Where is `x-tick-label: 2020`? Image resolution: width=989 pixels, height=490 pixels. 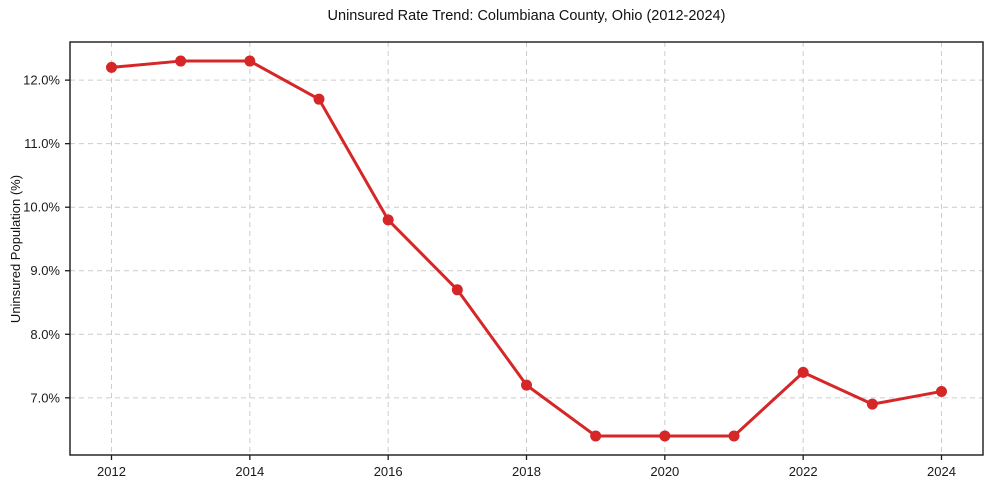
x-tick-label: 2020 is located at coordinates (664, 471).